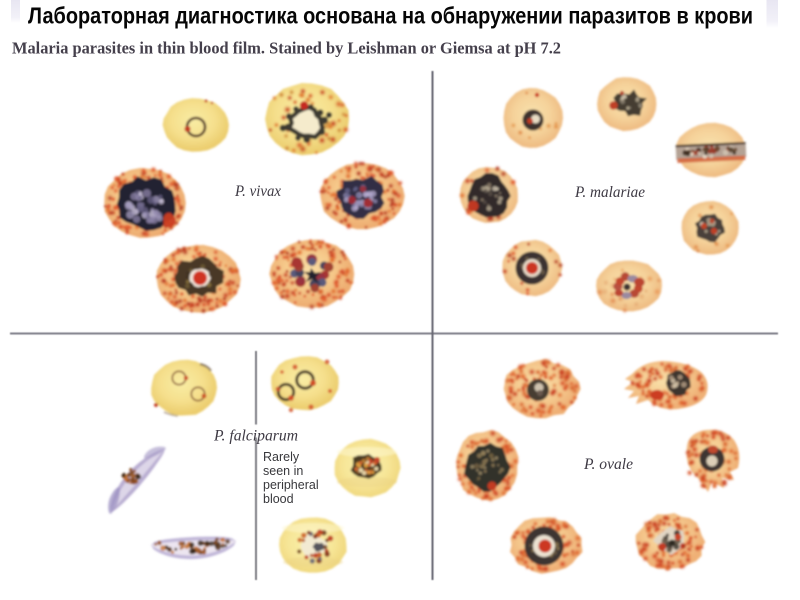 The height and width of the screenshot is (600, 800). Describe the element at coordinates (608, 464) in the screenshot. I see `svg-text: P. ovale` at that location.